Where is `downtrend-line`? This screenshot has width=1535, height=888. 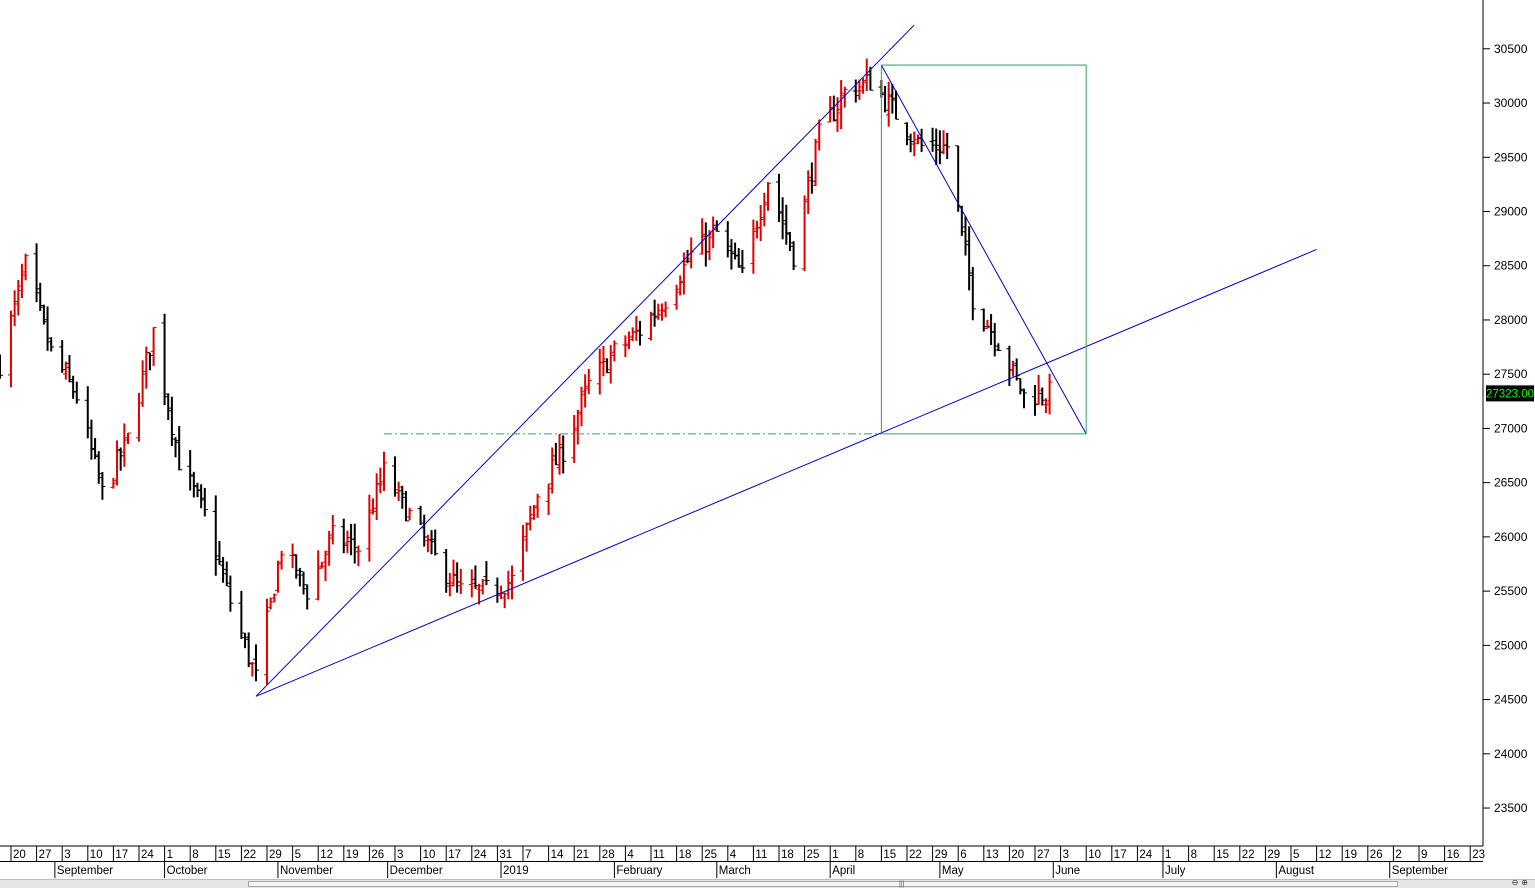
downtrend-line is located at coordinates (983, 249).